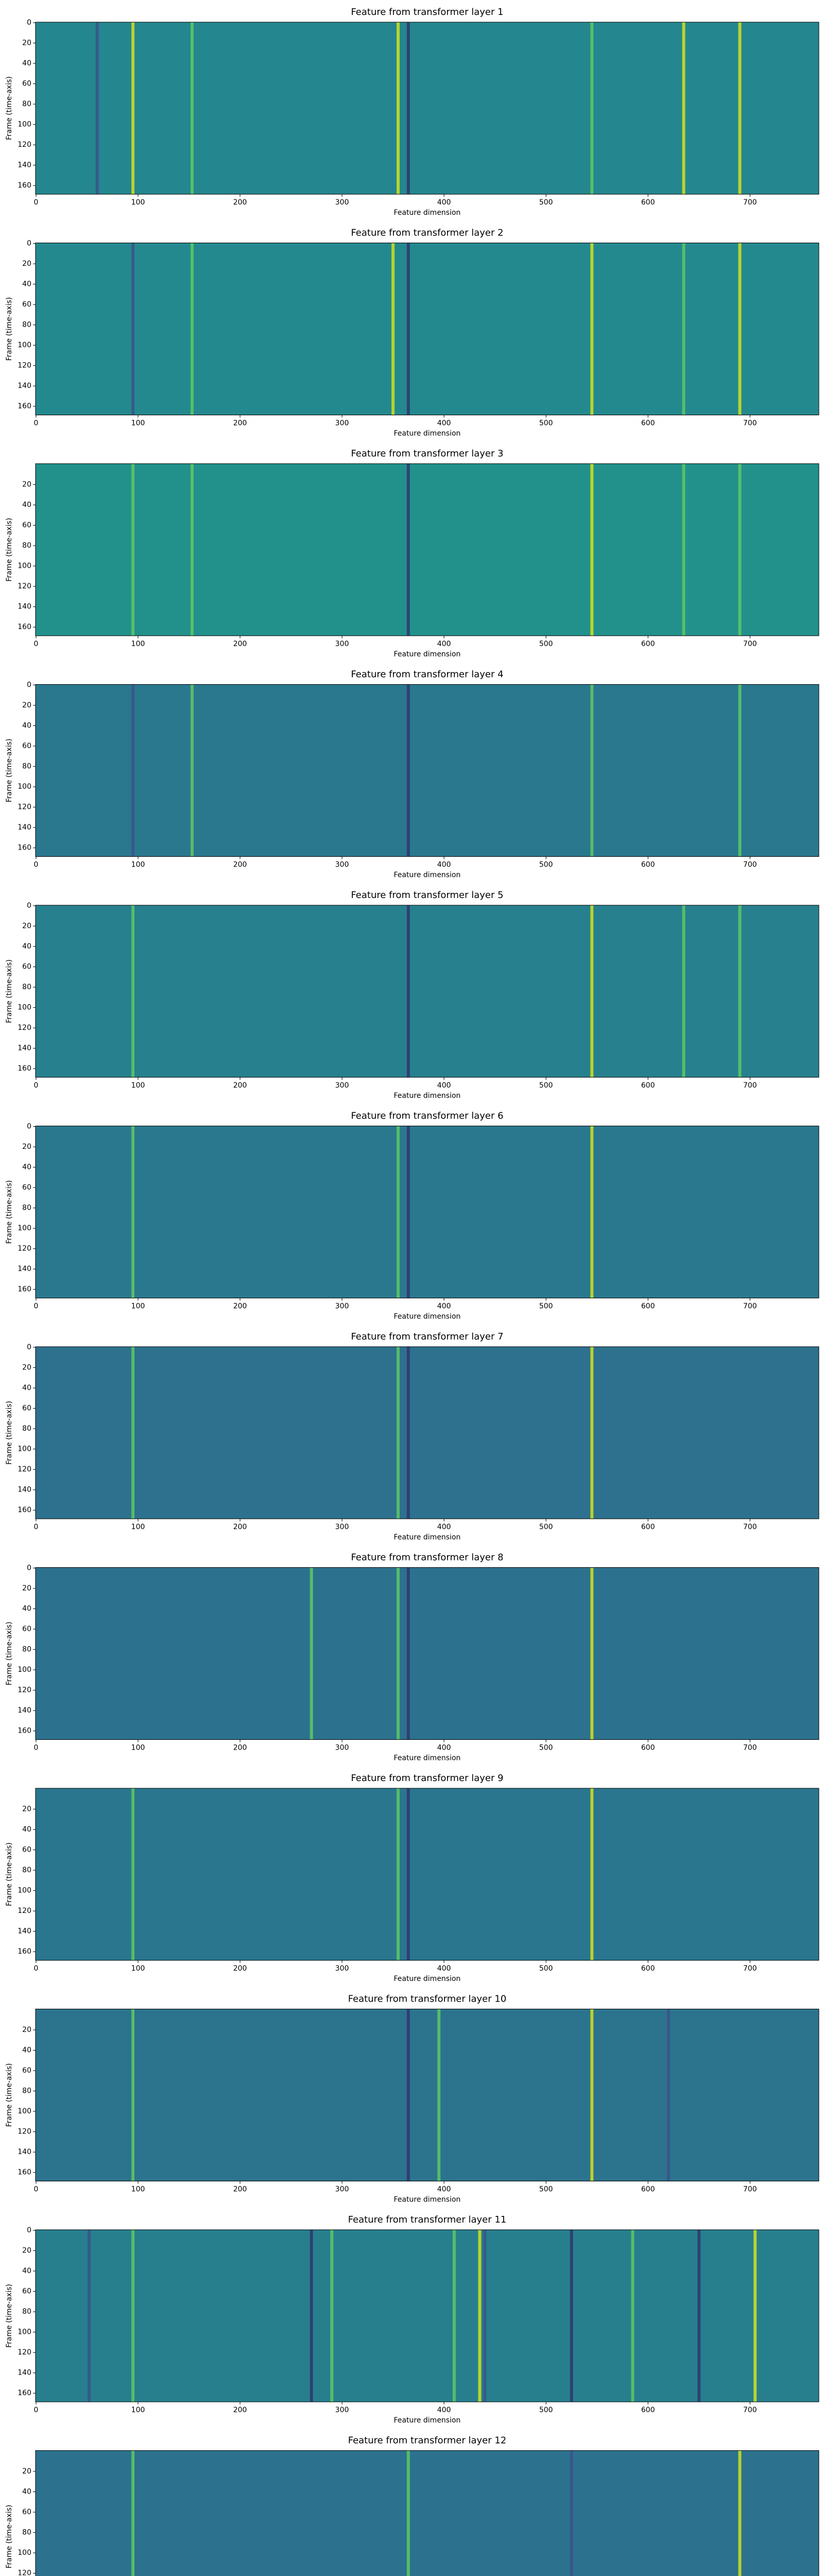  I want to click on y-tick-label: 40, so click(27, 1167).